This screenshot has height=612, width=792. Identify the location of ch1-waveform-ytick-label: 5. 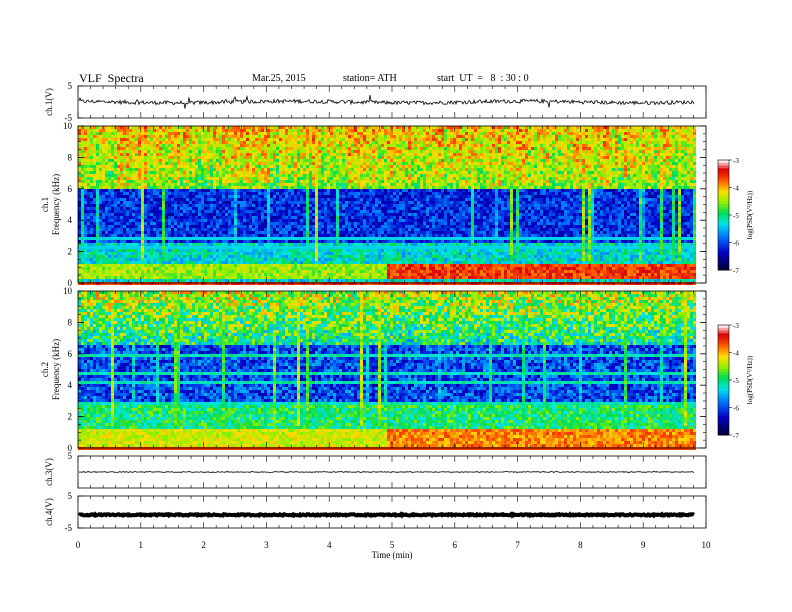
(70, 86).